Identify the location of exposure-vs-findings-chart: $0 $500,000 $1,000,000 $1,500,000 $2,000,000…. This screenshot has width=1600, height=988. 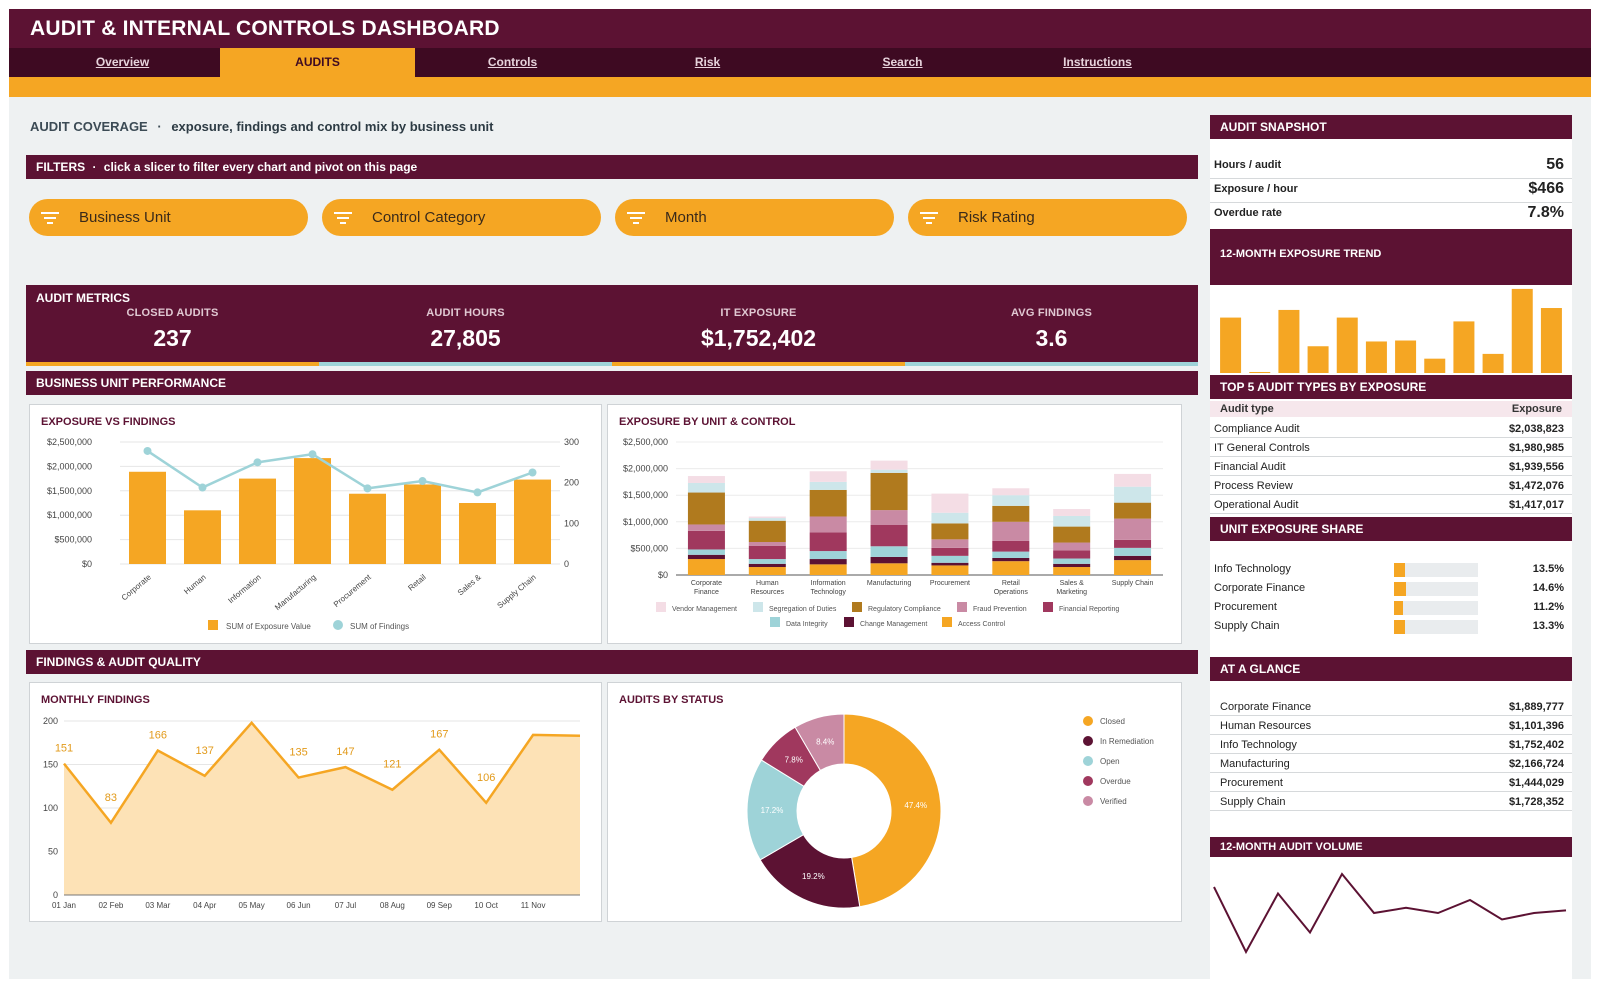
(313, 534).